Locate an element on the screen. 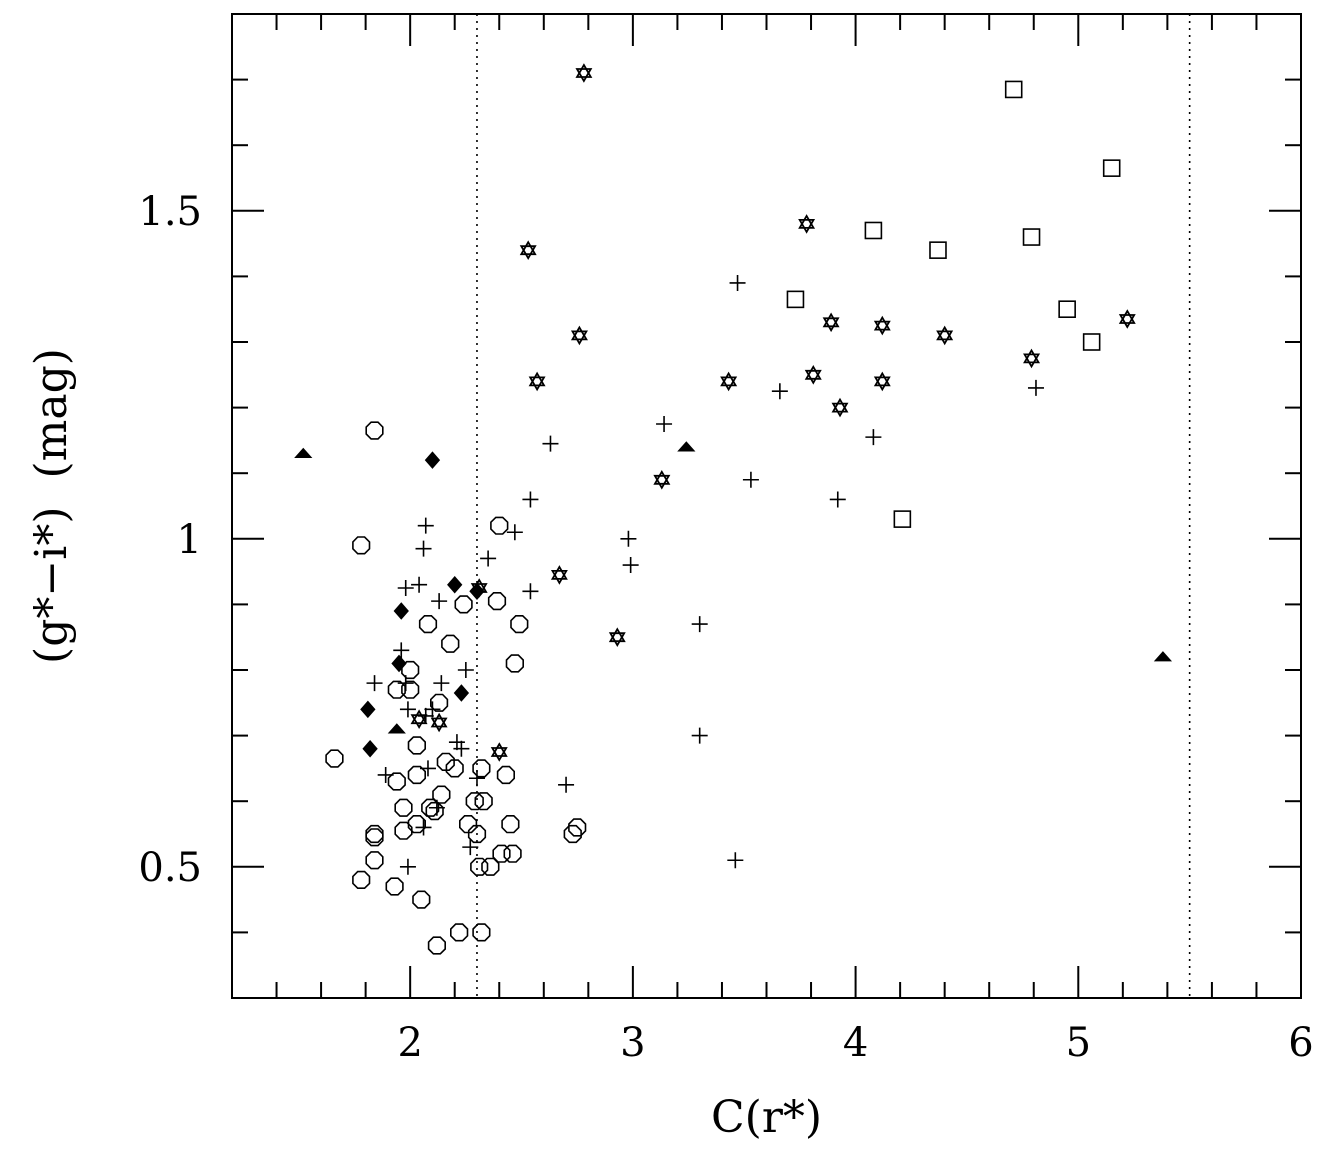  x-axis-label: C(r*) is located at coordinates (766, 1117).